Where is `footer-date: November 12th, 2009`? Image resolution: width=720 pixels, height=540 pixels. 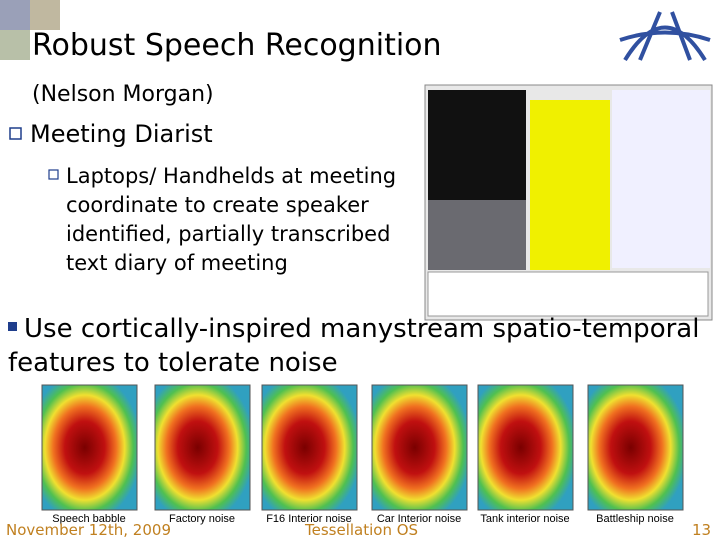
footer-date: November 12th, 2009 is located at coordinates (88, 530).